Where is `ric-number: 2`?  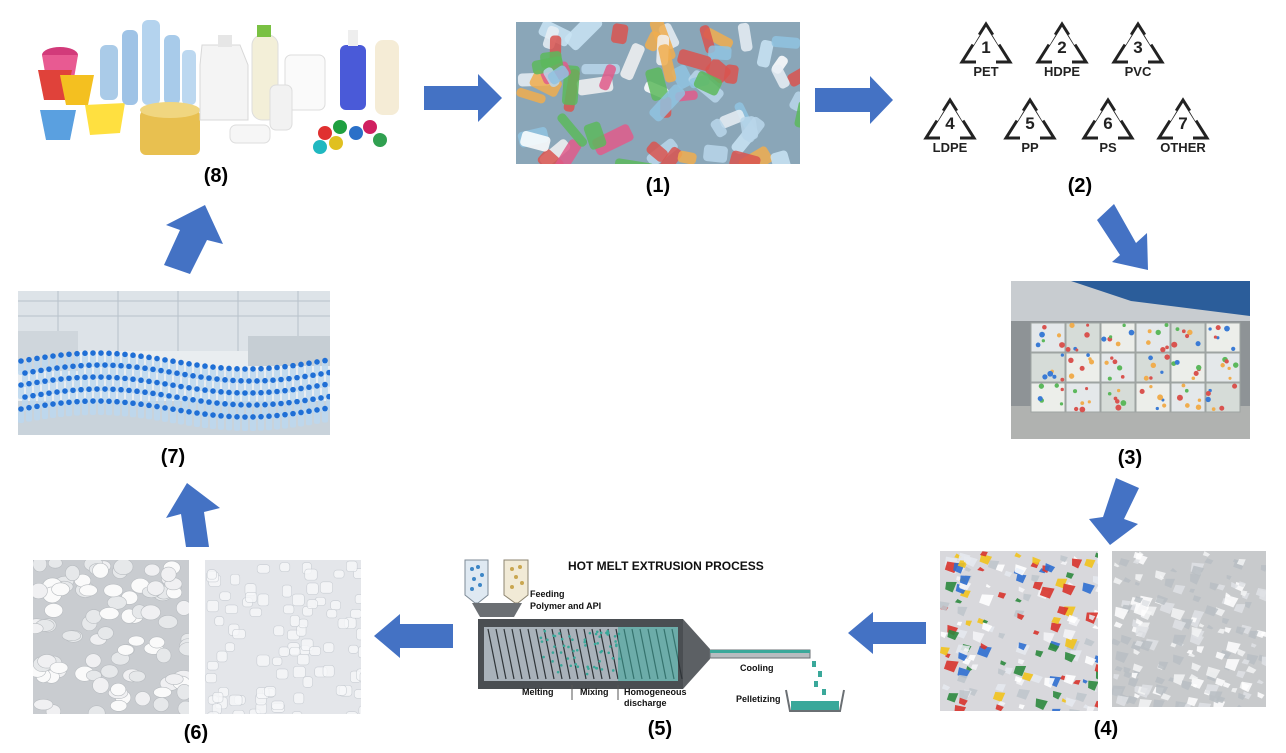
ric-number: 2 is located at coordinates (1062, 47).